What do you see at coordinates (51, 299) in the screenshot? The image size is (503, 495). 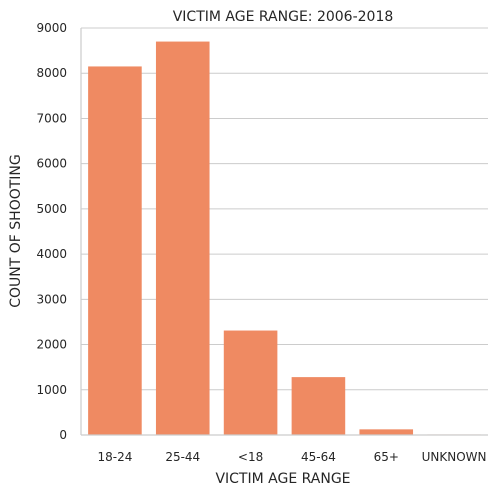 I see `y-tick-label: 3000` at bounding box center [51, 299].